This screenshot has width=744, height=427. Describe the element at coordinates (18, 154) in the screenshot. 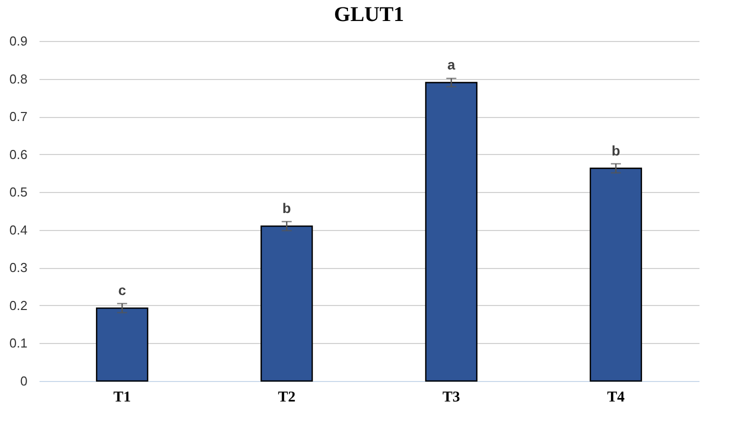

I see `y-tick-label: 0.6` at that location.